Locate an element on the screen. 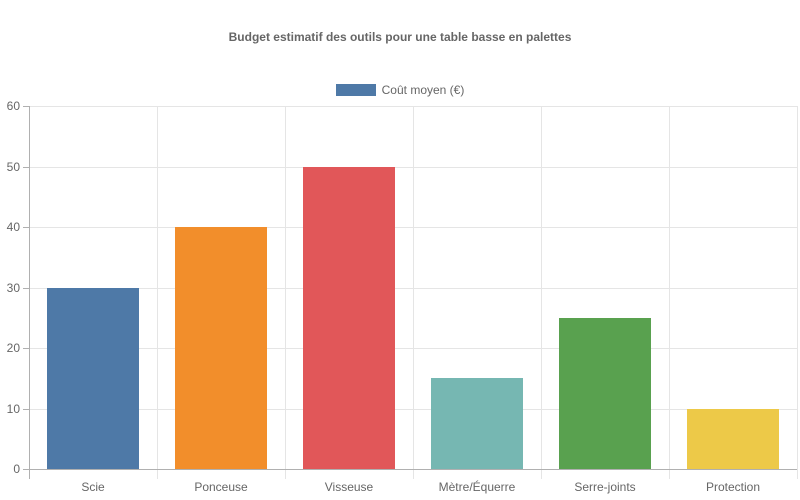 This screenshot has width=800, height=500. bar-serre-joints is located at coordinates (605, 393).